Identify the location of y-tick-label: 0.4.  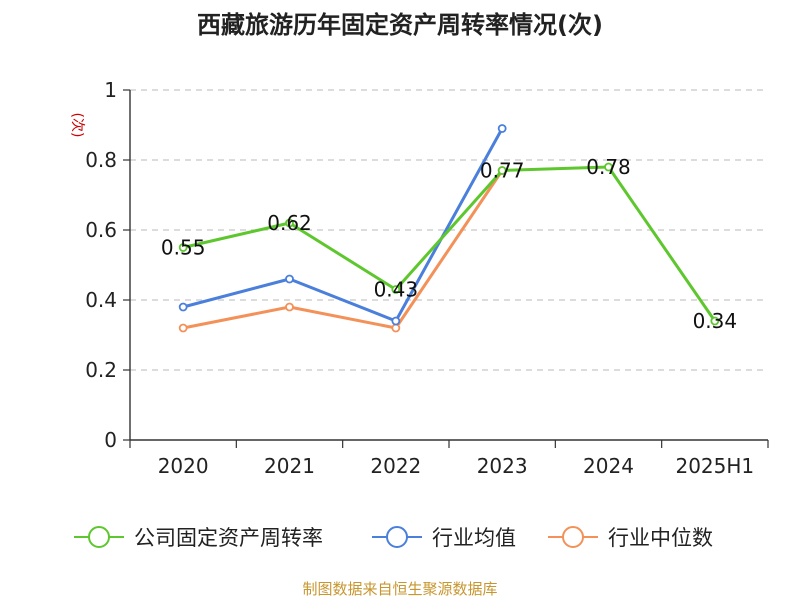
(101, 300).